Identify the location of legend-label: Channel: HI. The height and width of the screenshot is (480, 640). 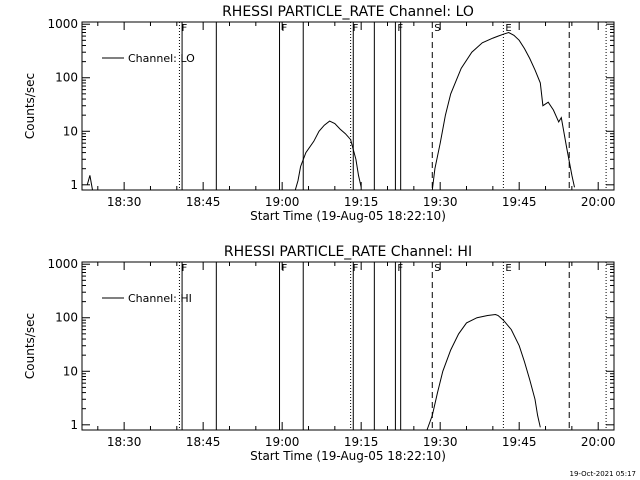
(160, 298).